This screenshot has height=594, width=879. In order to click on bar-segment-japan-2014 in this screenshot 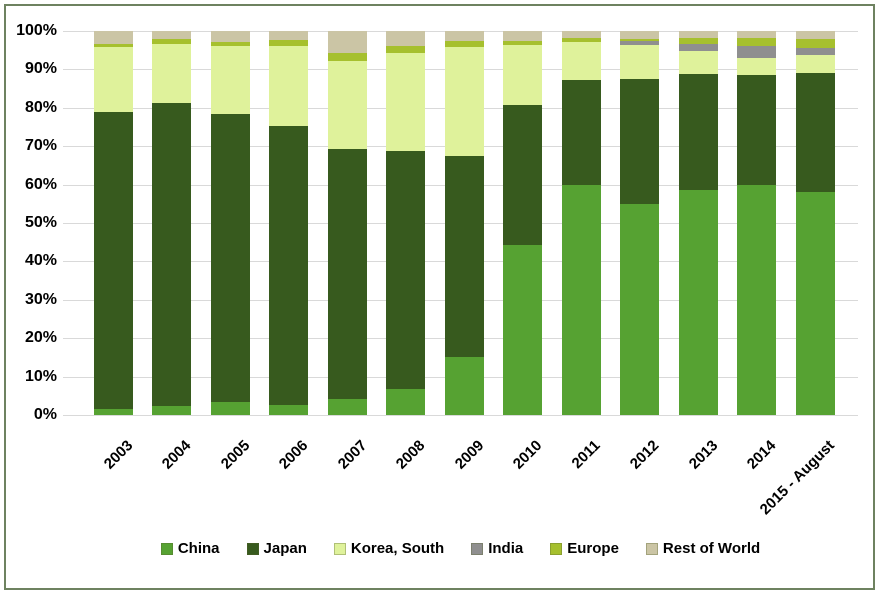, I will do `click(756, 130)`.